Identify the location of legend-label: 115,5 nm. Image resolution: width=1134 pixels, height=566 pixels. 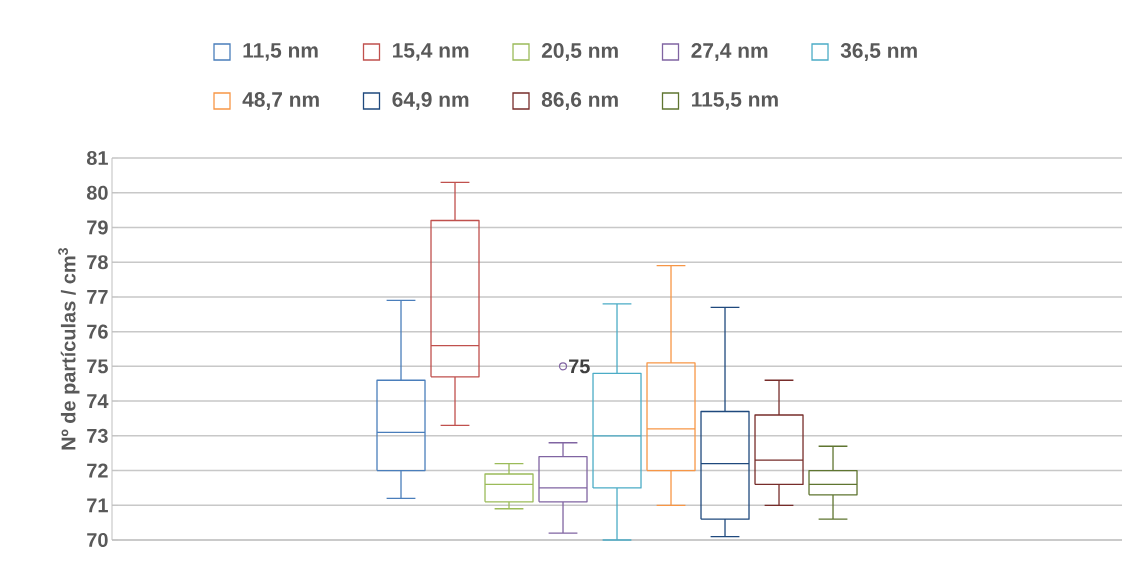
(735, 101).